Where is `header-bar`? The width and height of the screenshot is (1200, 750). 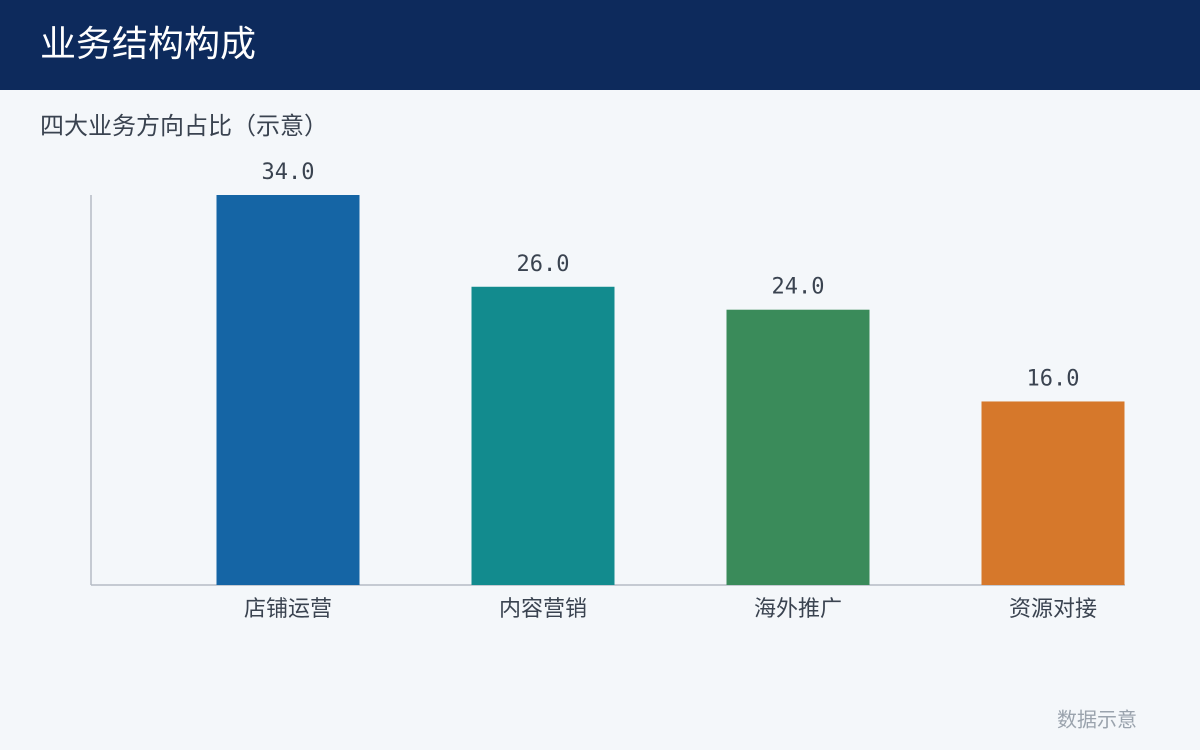 header-bar is located at coordinates (600, 45).